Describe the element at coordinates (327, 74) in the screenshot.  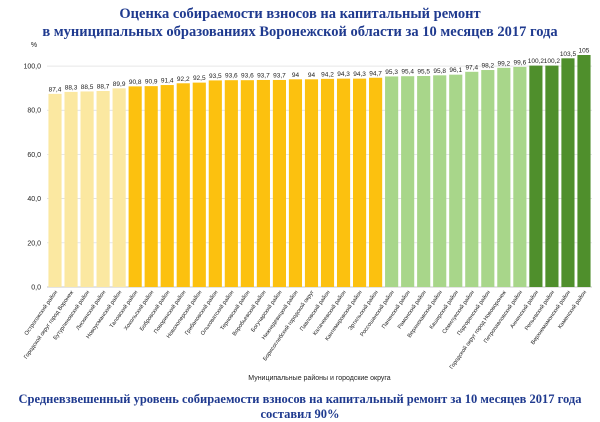
I see `bar-value-label: 94,2` at that location.